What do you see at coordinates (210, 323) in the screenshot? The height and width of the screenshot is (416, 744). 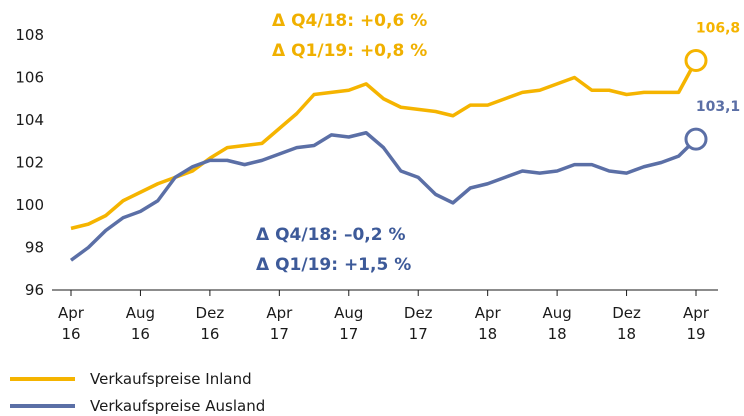 I see `x-tick-label: Dez 16` at bounding box center [210, 323].